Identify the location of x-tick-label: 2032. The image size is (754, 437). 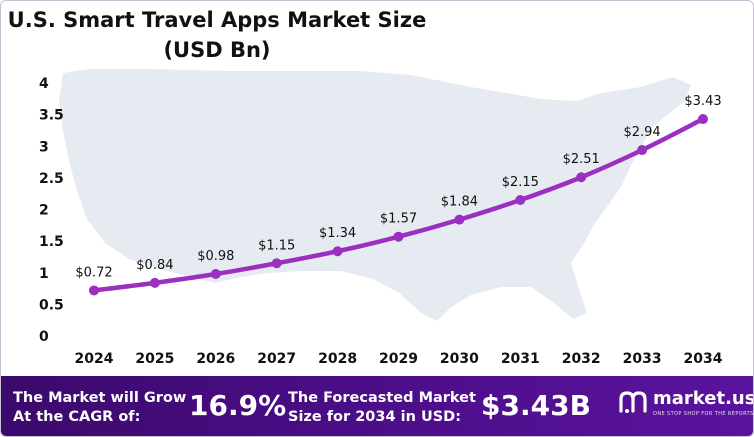
(581, 359).